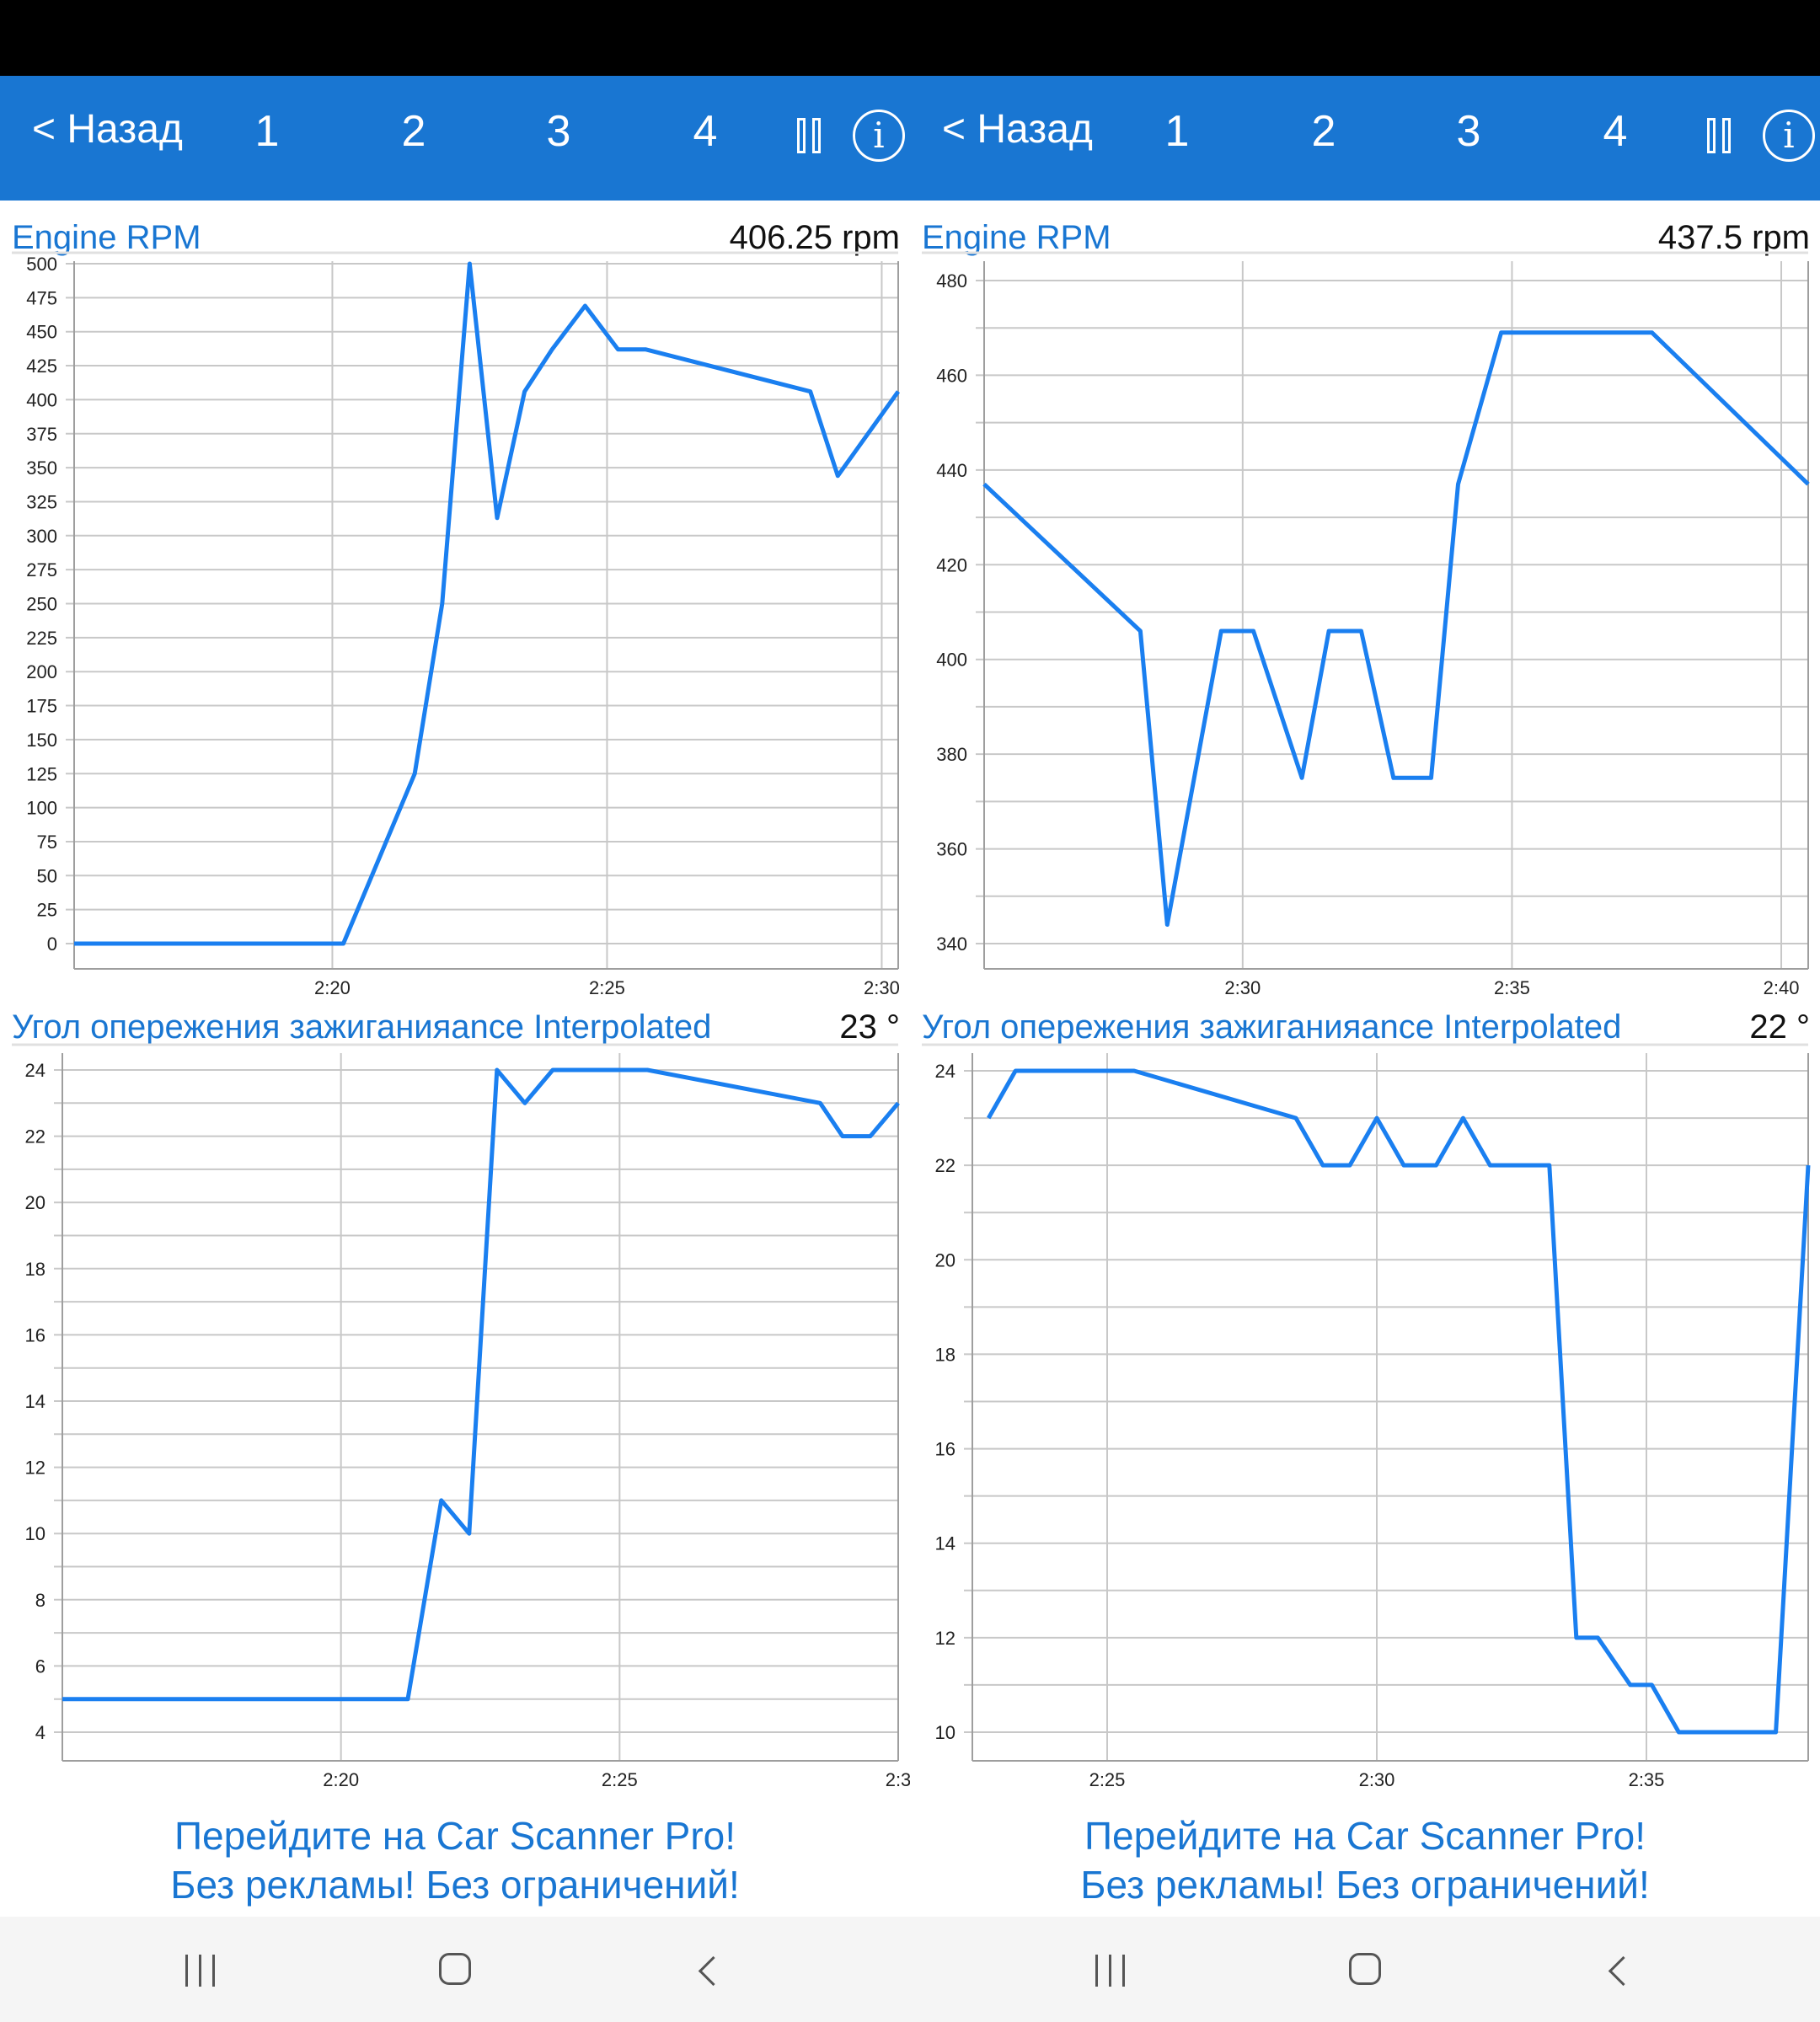 The height and width of the screenshot is (2022, 1820). I want to click on x-tick-label: 2:35, so click(1647, 1779).